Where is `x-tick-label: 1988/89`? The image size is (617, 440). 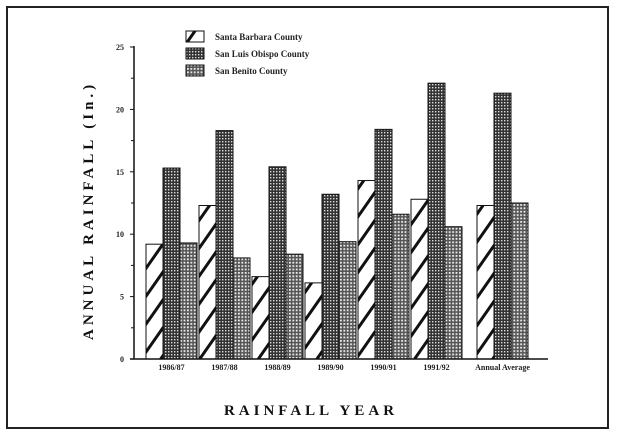
x-tick-label: 1988/89 is located at coordinates (277, 367).